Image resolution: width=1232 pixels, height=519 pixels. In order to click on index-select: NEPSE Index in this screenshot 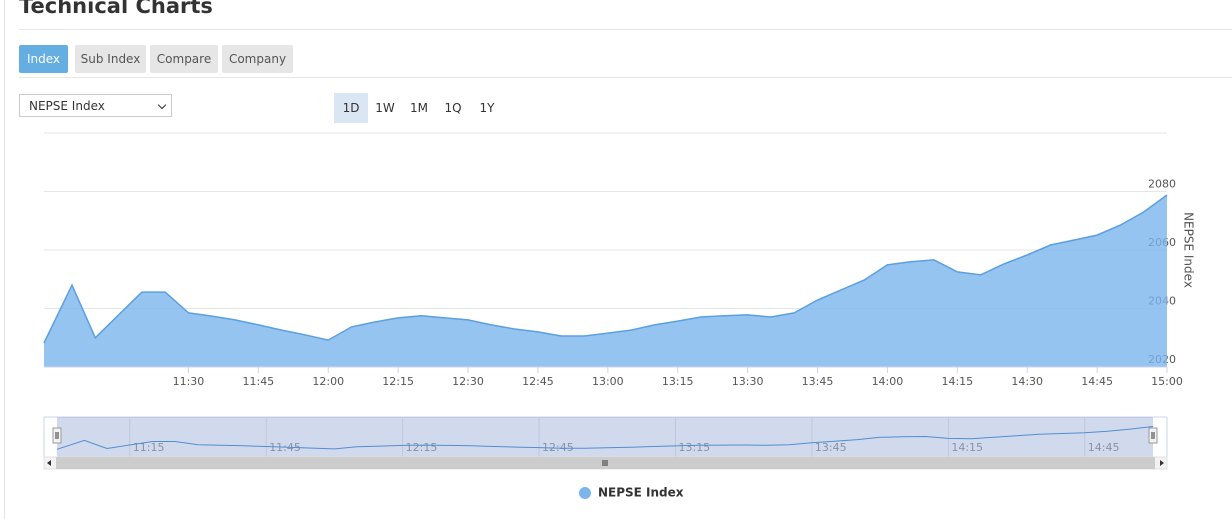, I will do `click(95, 105)`.